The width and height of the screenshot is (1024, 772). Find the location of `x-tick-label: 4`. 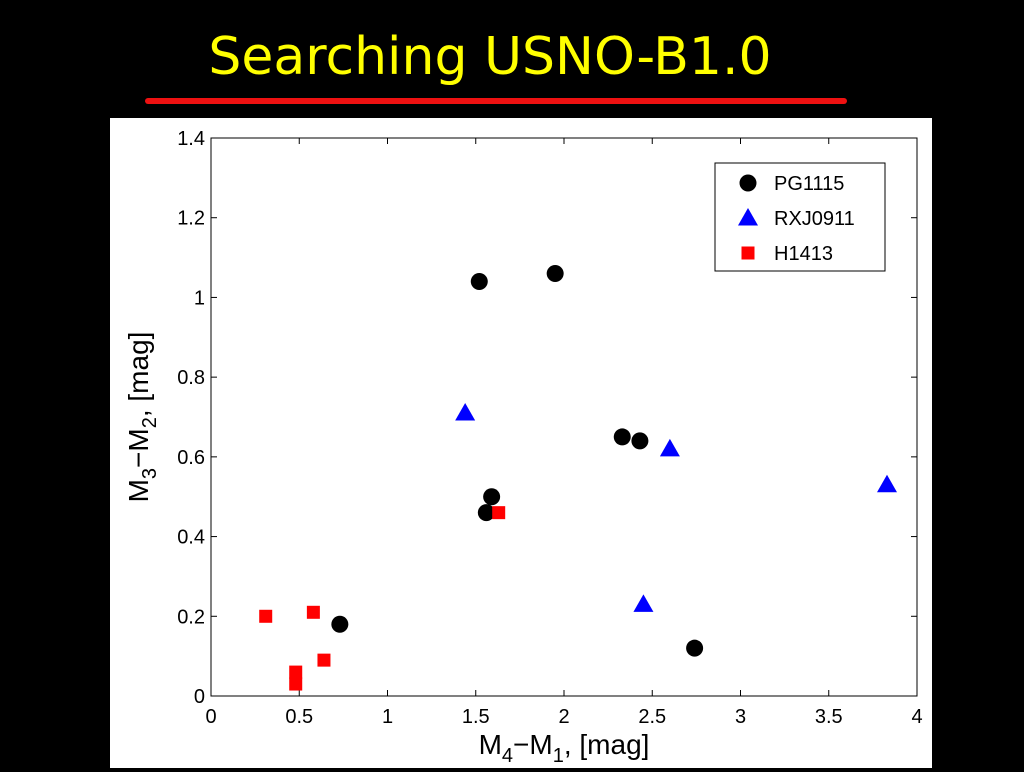

x-tick-label: 4 is located at coordinates (916, 717).